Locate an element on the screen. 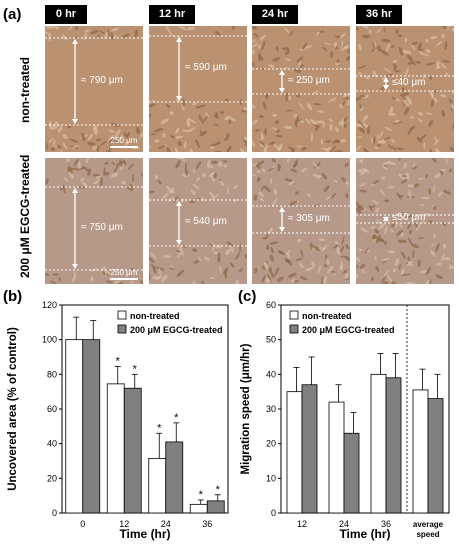  micrograph: ≈ 540 μm is located at coordinates (198, 221).